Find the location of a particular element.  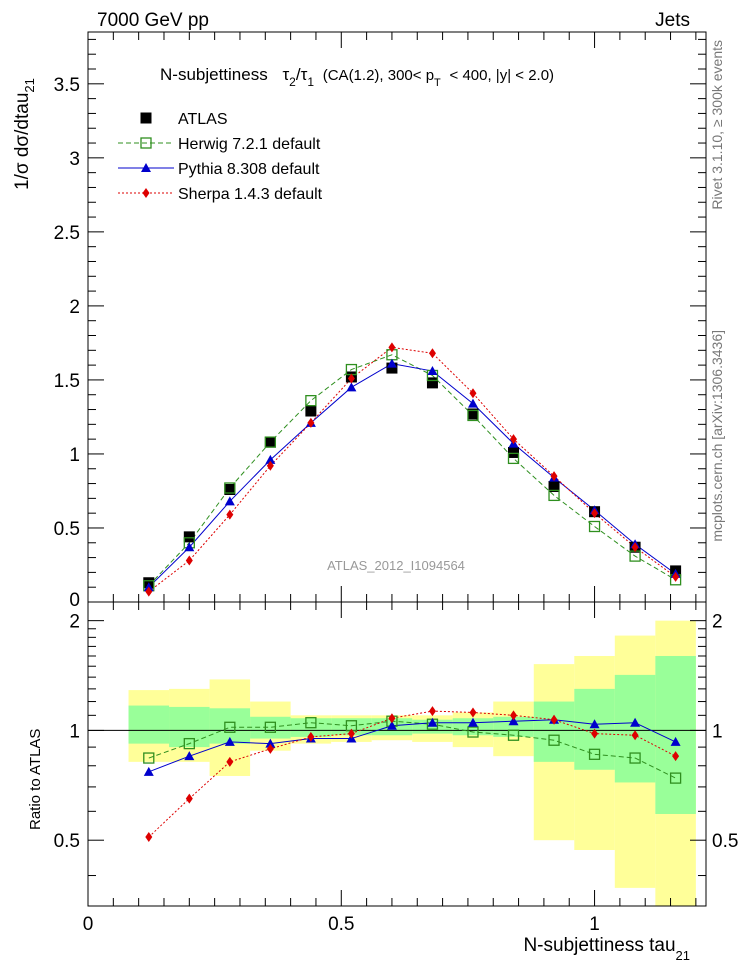

y-tick-label-zero: 0 is located at coordinates (74, 600).